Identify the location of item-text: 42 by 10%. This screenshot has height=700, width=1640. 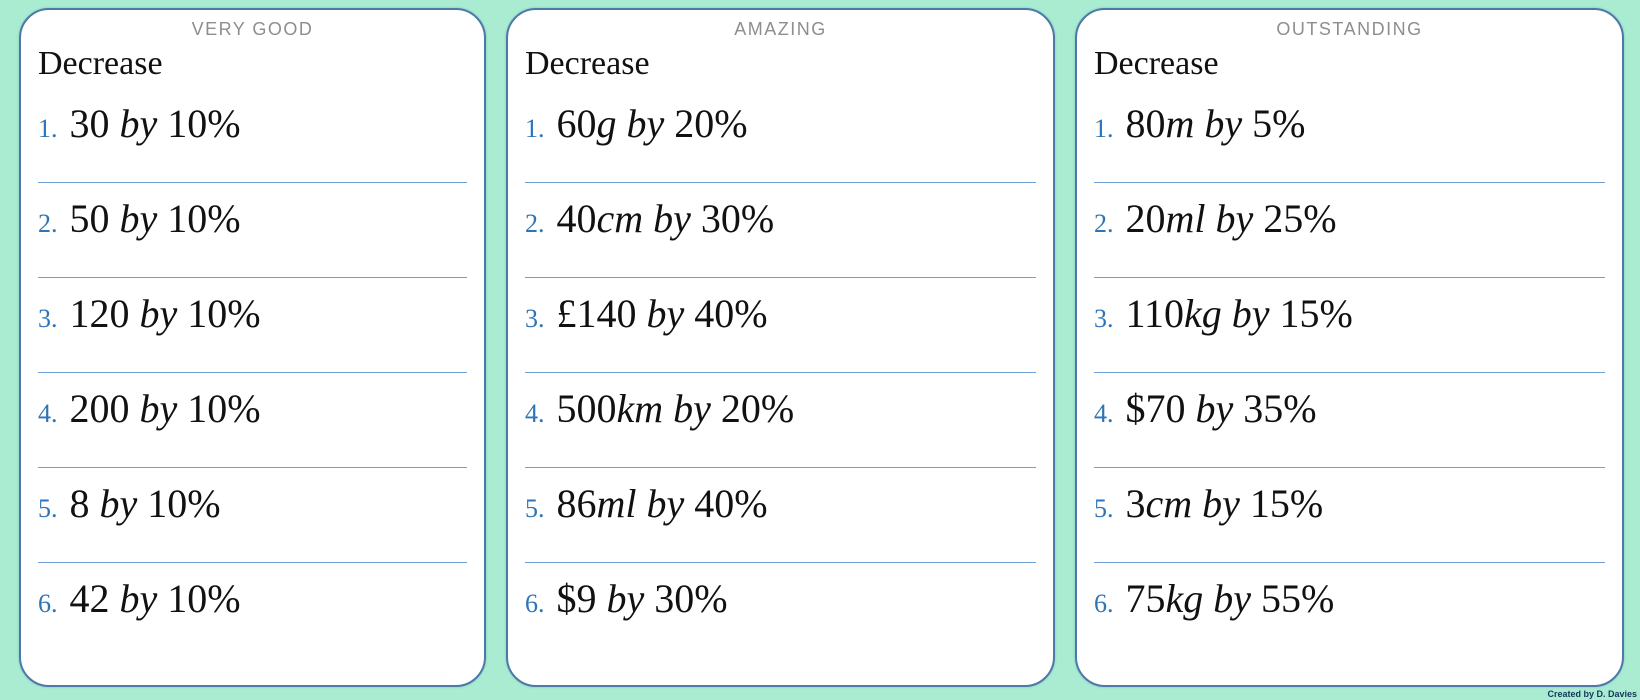
(155, 598).